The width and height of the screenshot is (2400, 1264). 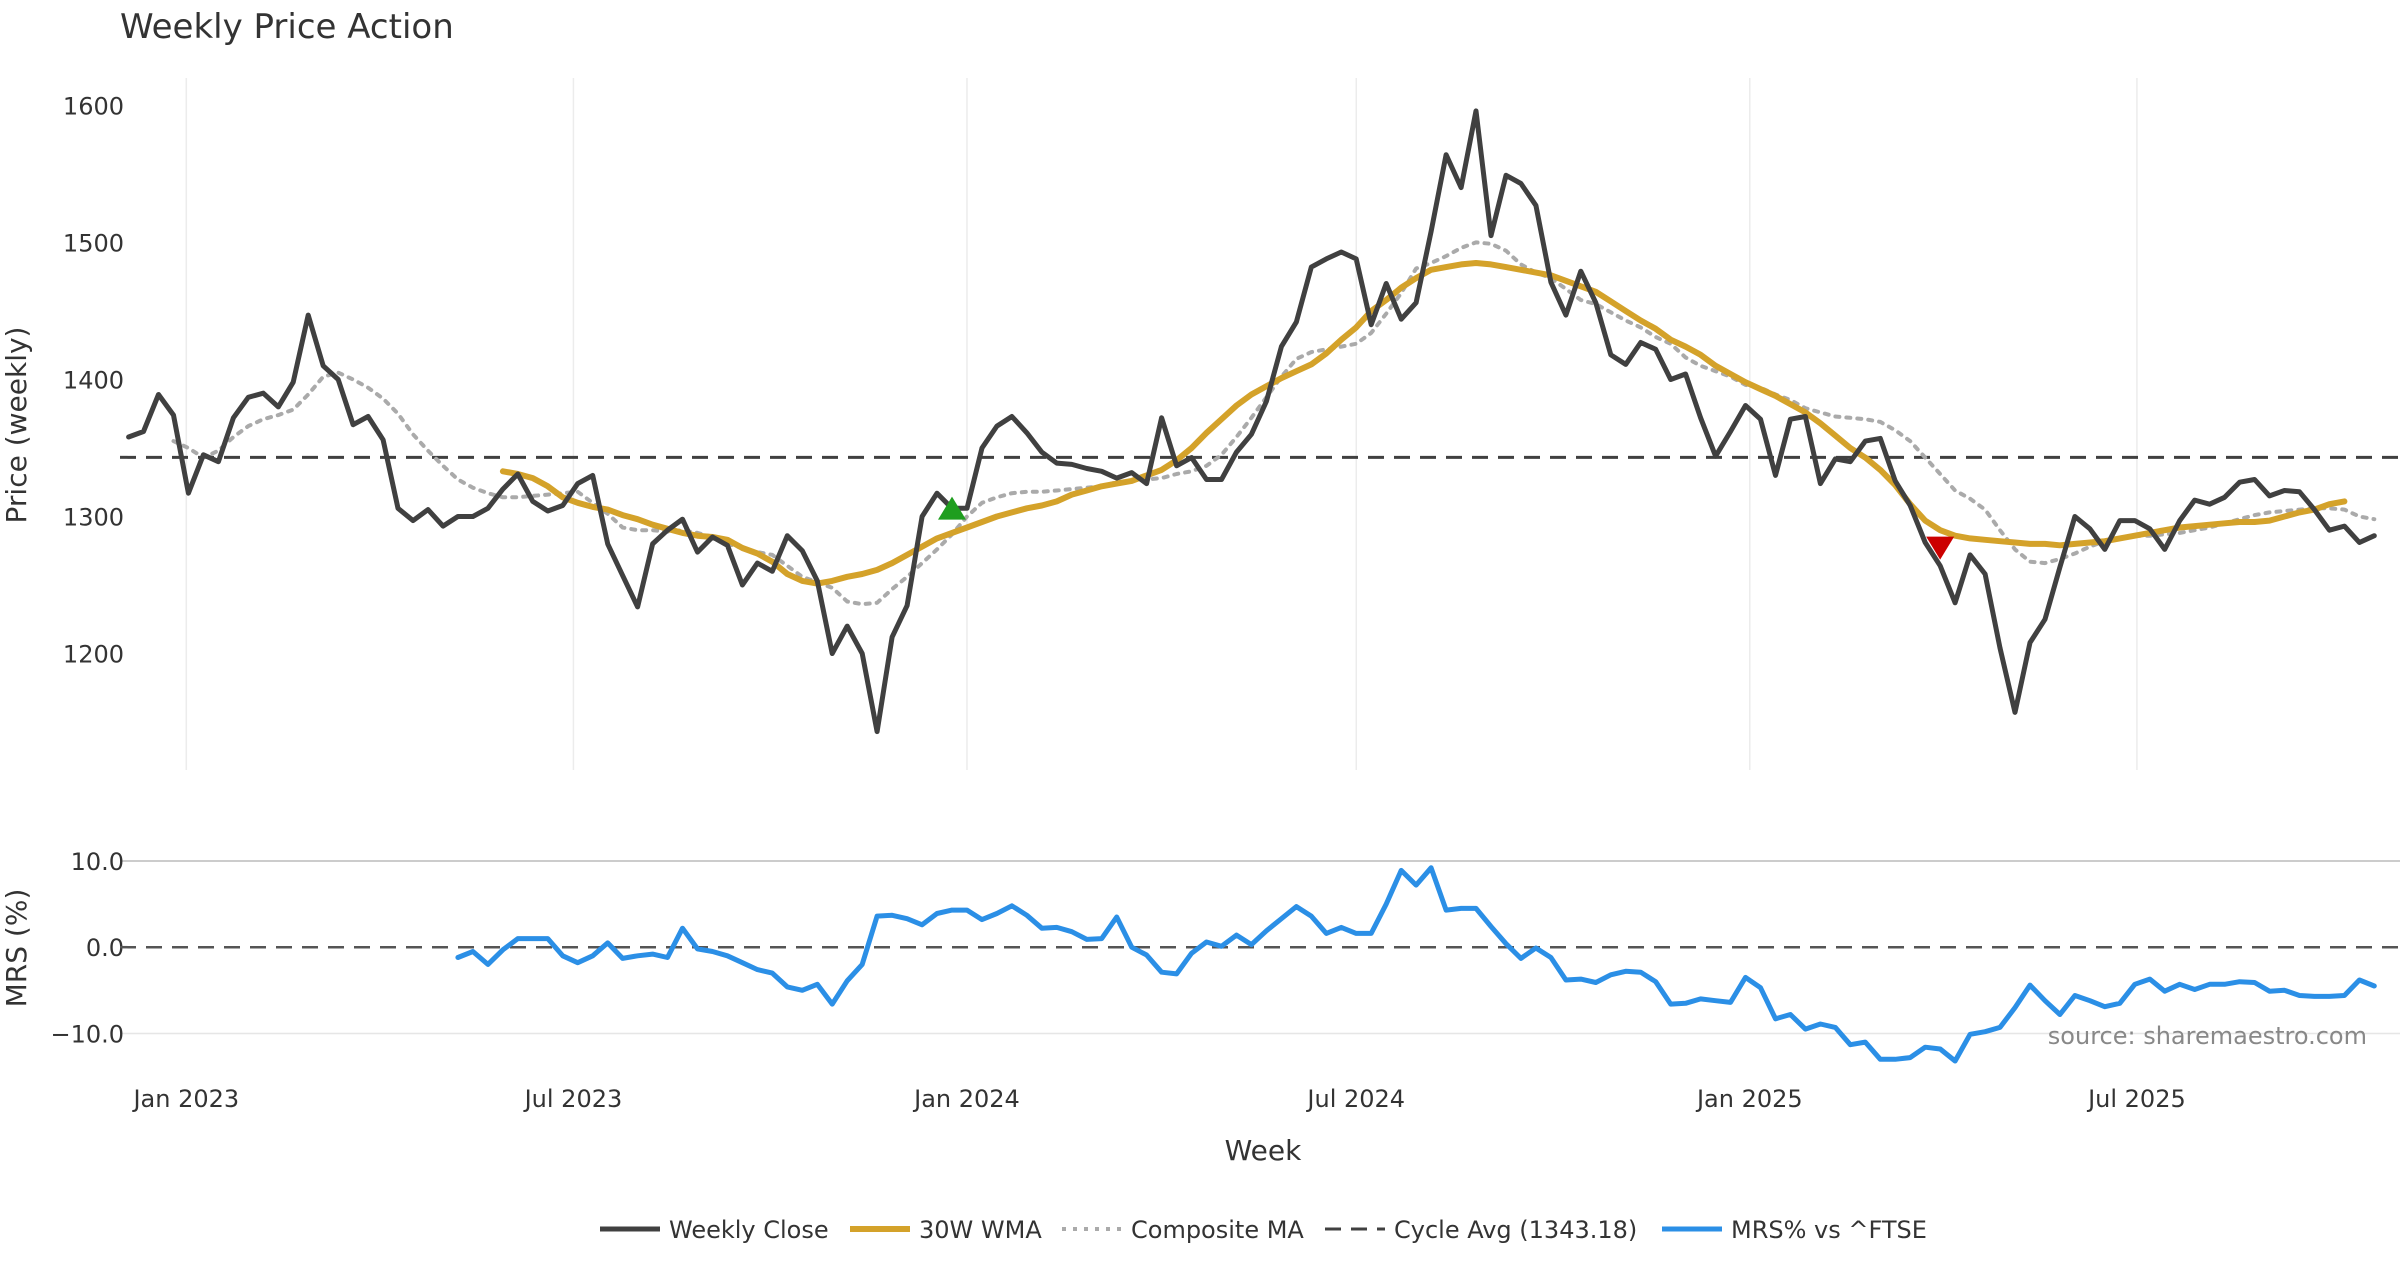 I want to click on price-y-tick-label: 1600, so click(x=93, y=106).